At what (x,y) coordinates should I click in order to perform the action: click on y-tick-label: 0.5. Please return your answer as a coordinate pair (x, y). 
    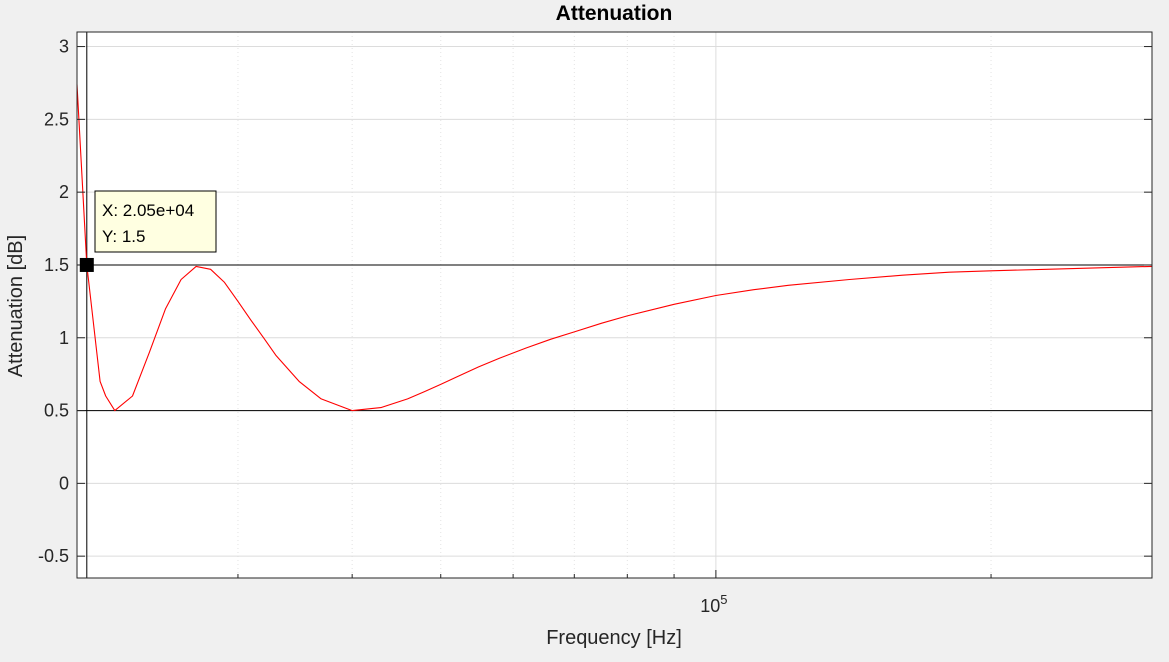
    Looking at the image, I should click on (56, 411).